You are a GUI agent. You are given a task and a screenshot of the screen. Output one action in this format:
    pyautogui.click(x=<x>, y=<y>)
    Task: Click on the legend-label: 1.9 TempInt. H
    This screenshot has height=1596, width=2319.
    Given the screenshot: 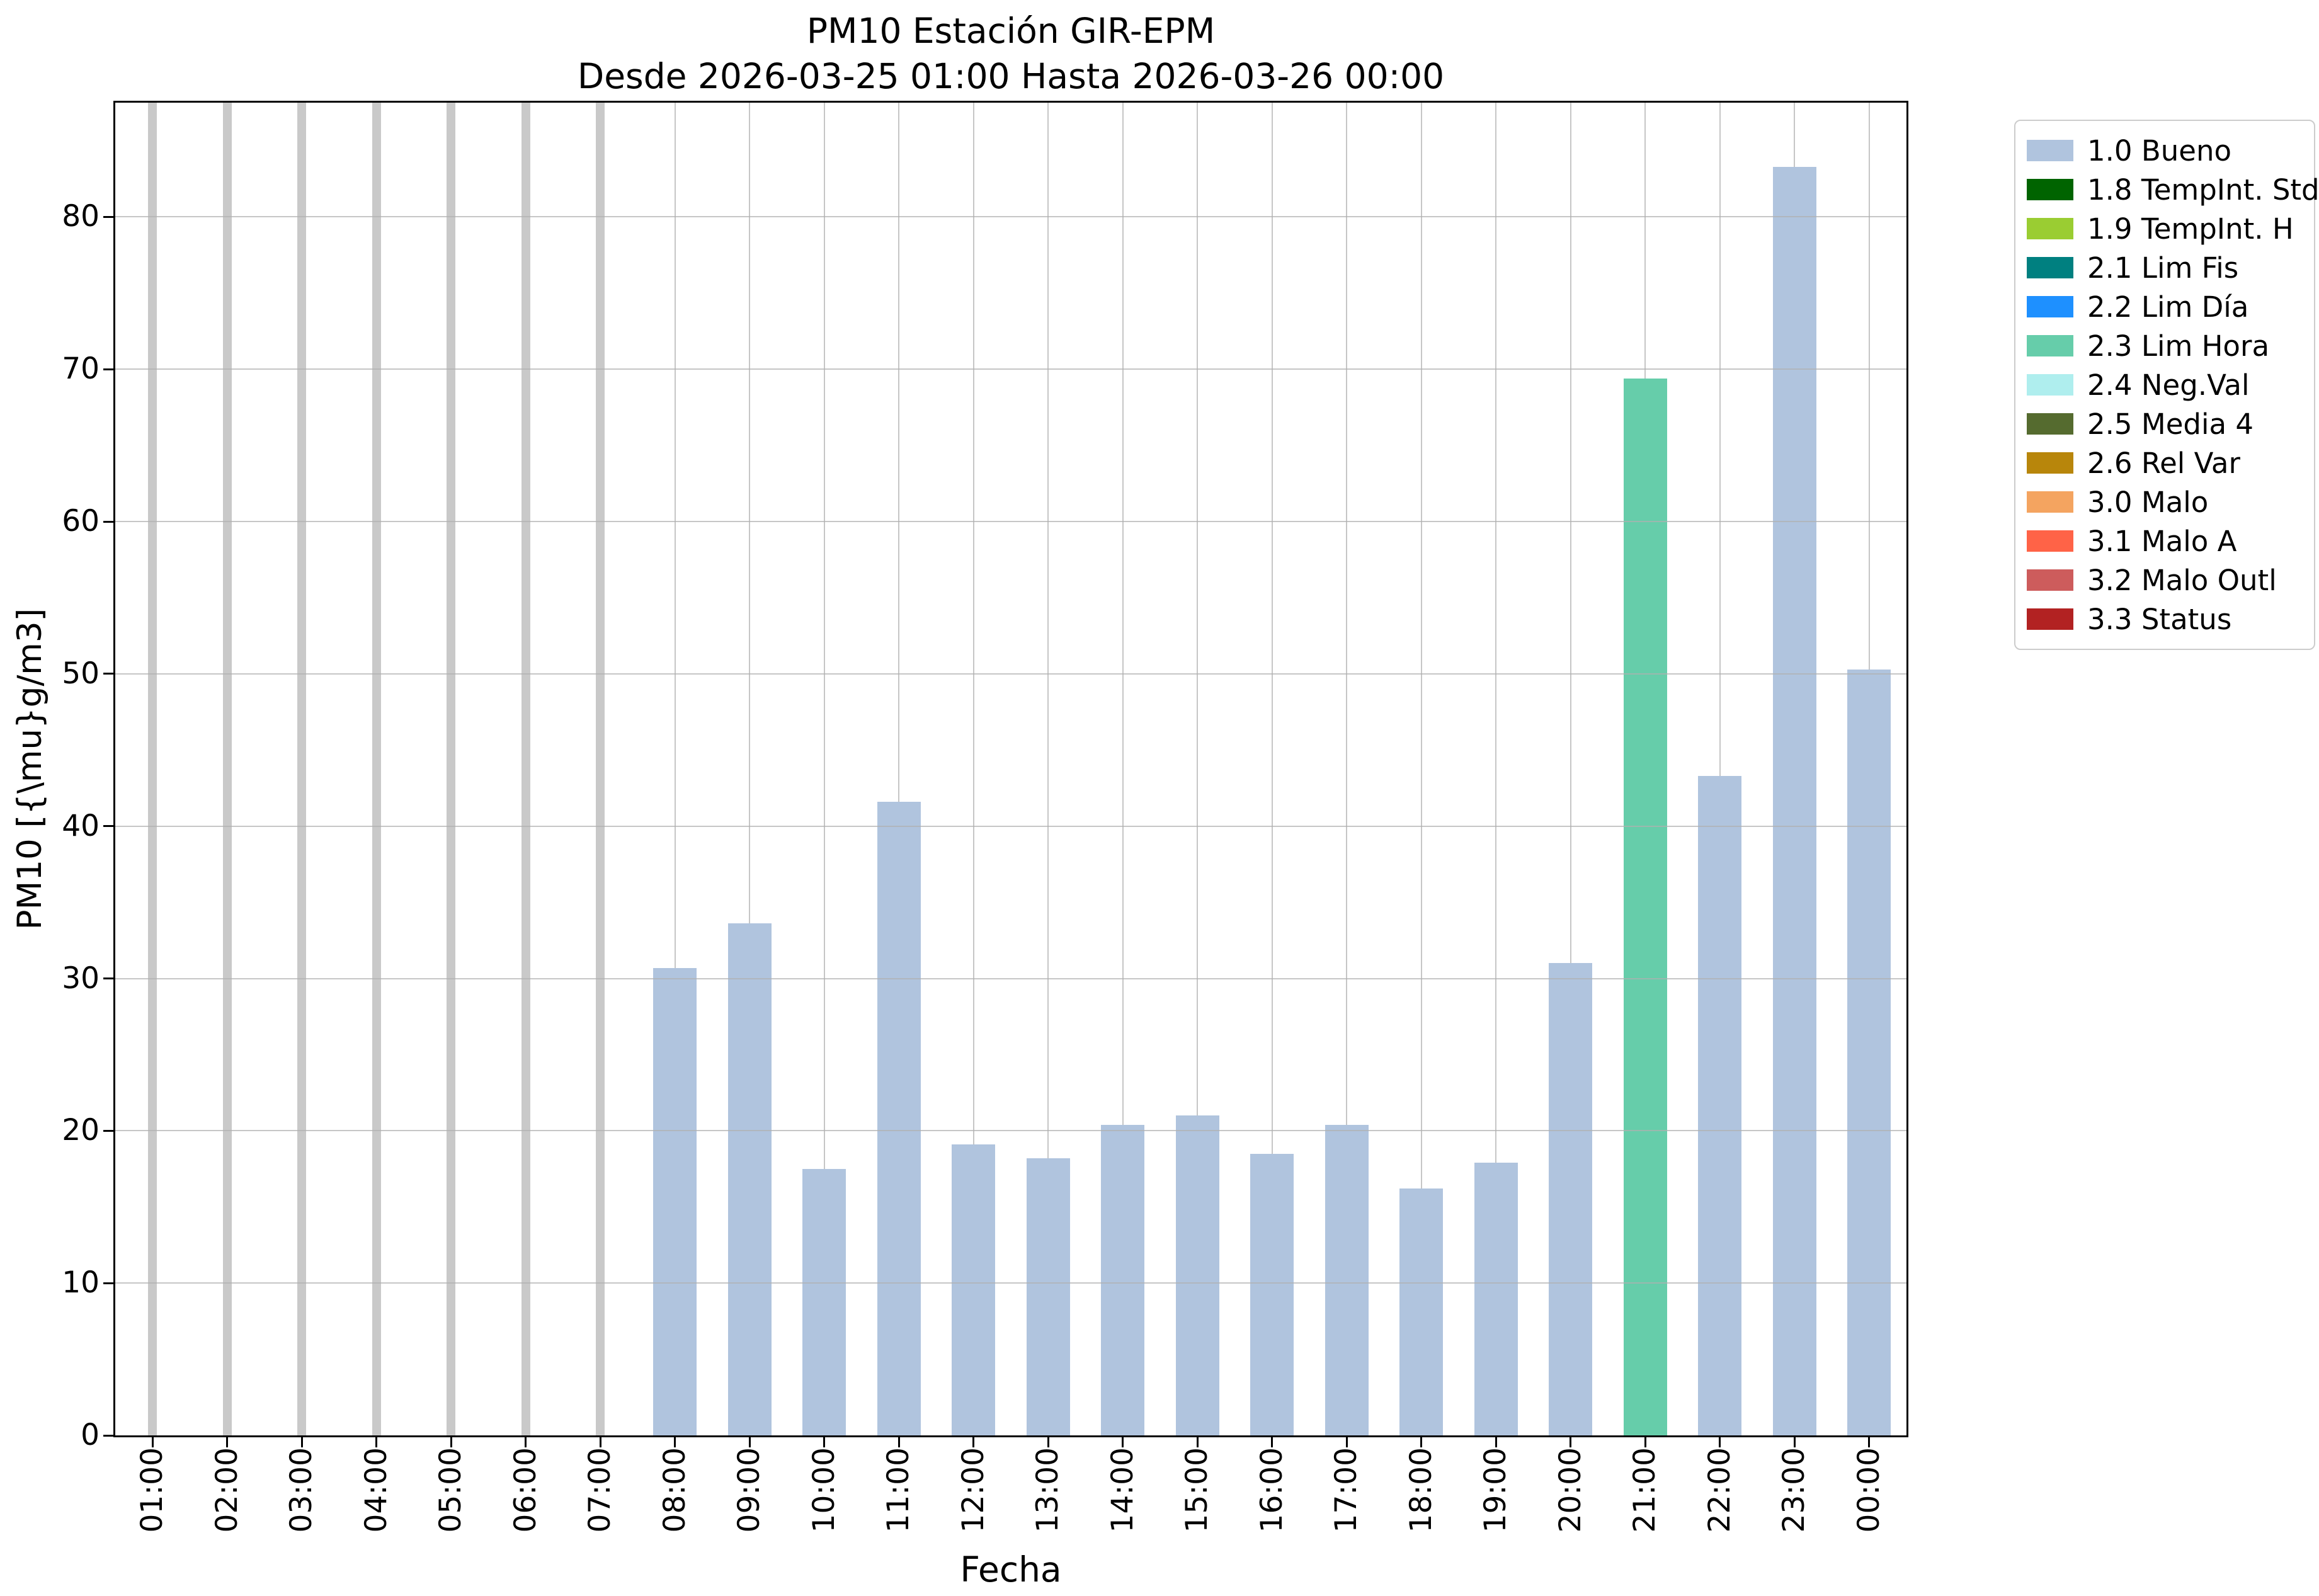 What is the action you would take?
    pyautogui.click(x=2190, y=229)
    